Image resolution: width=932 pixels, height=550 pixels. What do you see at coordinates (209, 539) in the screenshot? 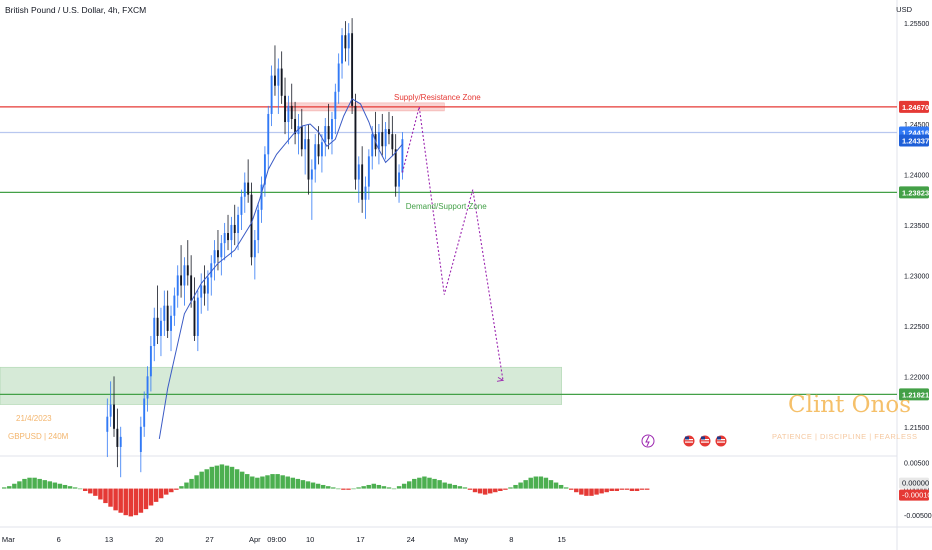
I see `time-axis-tick: 27` at bounding box center [209, 539].